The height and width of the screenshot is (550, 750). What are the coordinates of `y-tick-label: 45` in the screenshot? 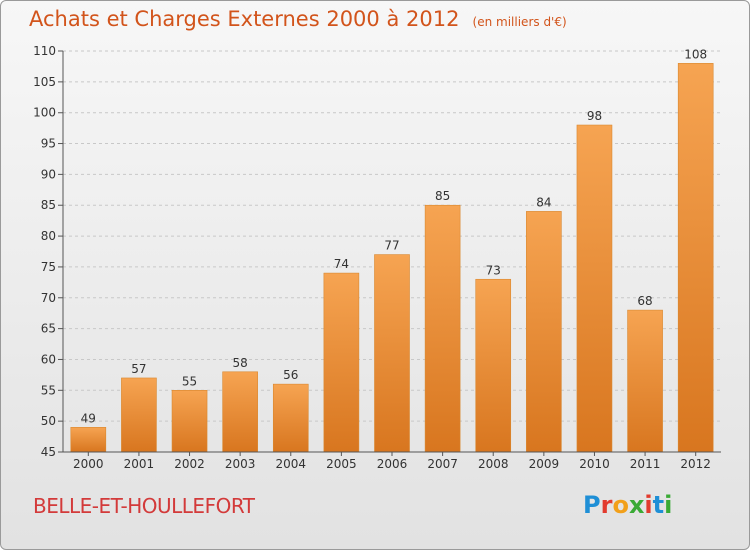 It's located at (48, 452).